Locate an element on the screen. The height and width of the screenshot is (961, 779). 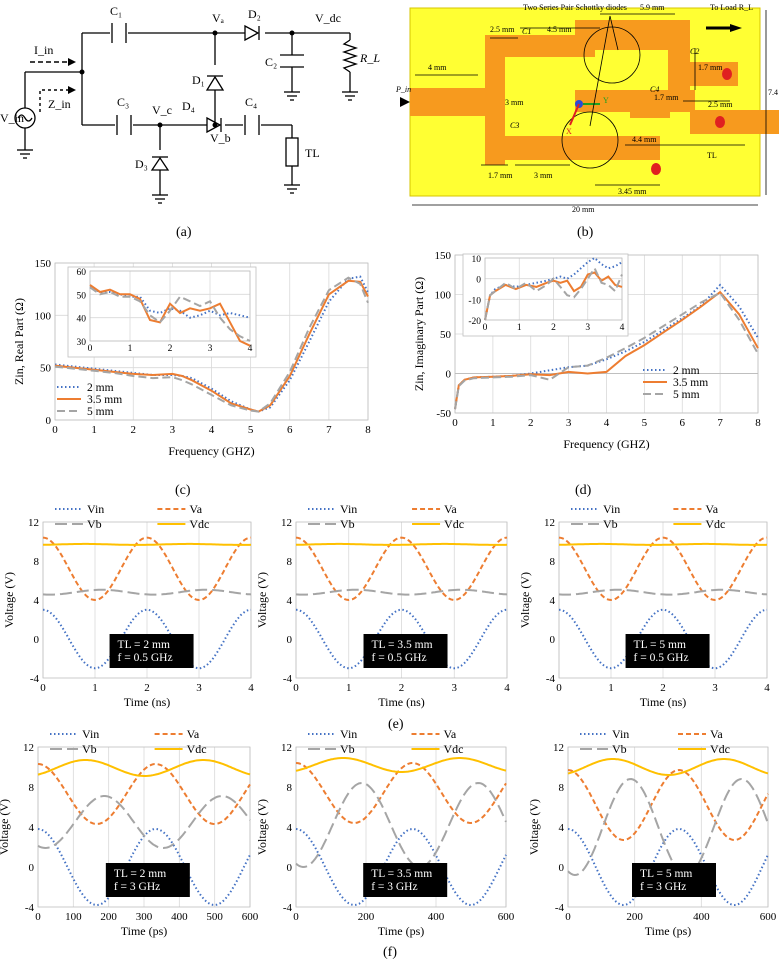
label-c2: C₂ is located at coordinates (271, 62).